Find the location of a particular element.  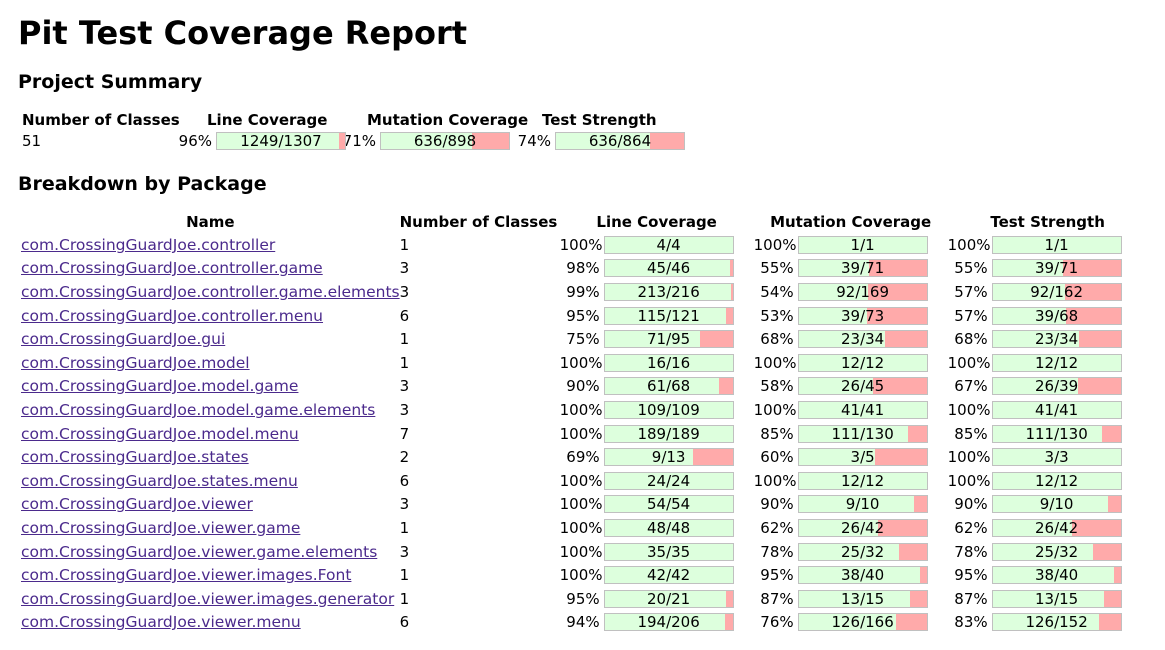

strength-coverage-ratio: 111/130 is located at coordinates (1056, 433).